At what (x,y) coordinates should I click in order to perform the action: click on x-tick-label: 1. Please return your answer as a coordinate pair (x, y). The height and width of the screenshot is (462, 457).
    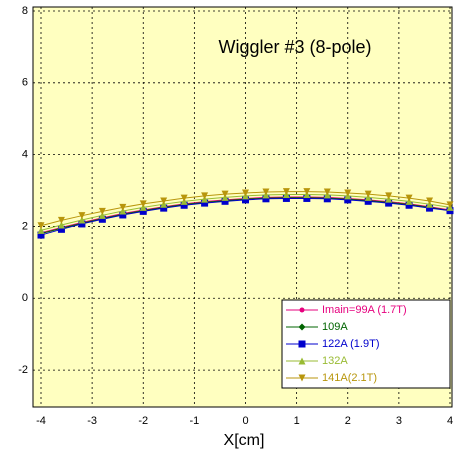
    Looking at the image, I should click on (297, 421).